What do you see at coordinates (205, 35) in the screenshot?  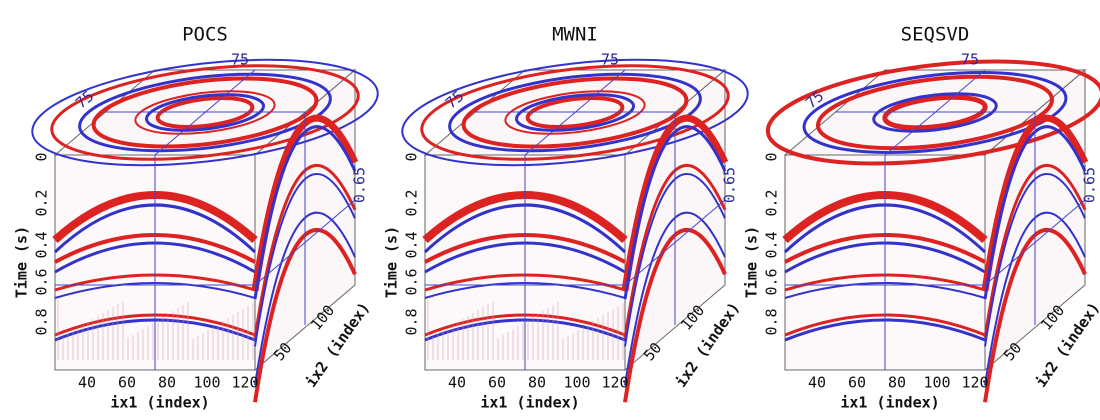 I see `panel-title: POCS` at bounding box center [205, 35].